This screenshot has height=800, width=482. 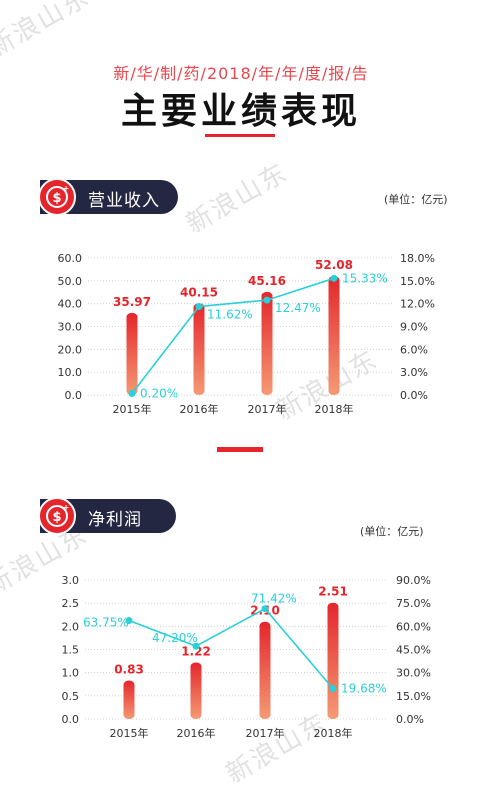 I want to click on y-tick-label: 60.0, so click(x=70, y=258).